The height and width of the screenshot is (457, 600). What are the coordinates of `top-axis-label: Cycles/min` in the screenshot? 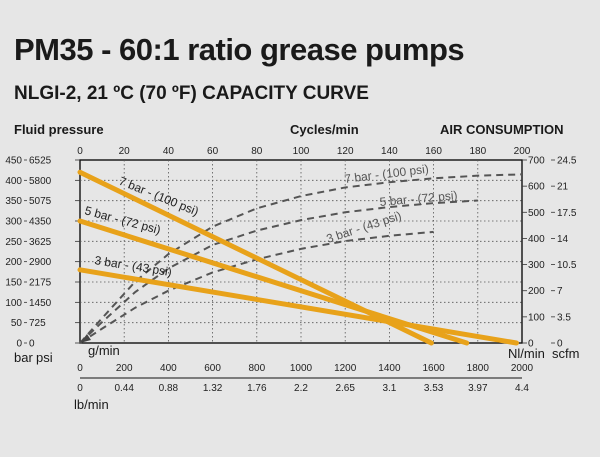 It's located at (324, 129).